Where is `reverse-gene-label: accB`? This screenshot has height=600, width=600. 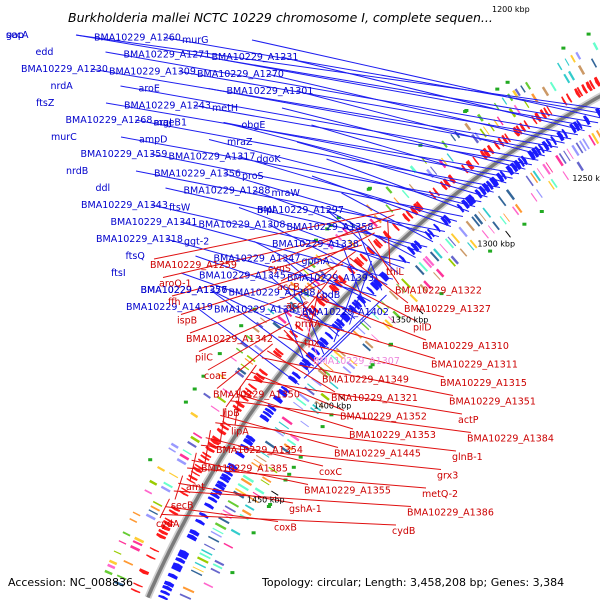
reverse-gene-label: accB is located at coordinates (288, 287).